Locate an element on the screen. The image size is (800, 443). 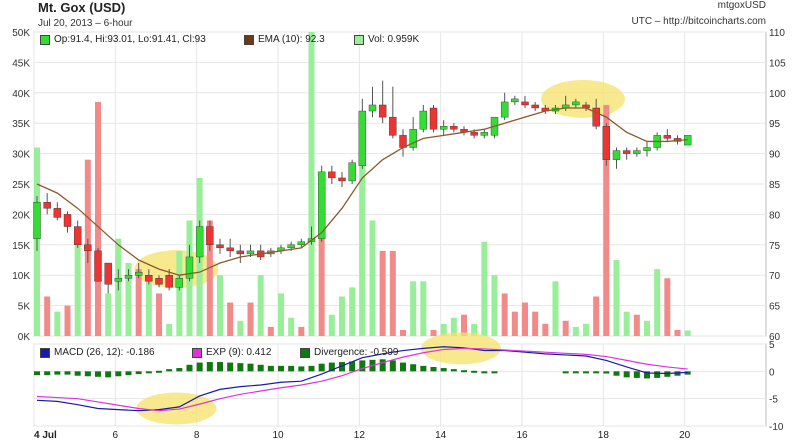
legend-ohlc: Op:91.4, Hi:93.01, Lo:91.41, Cl:93 is located at coordinates (123, 39).